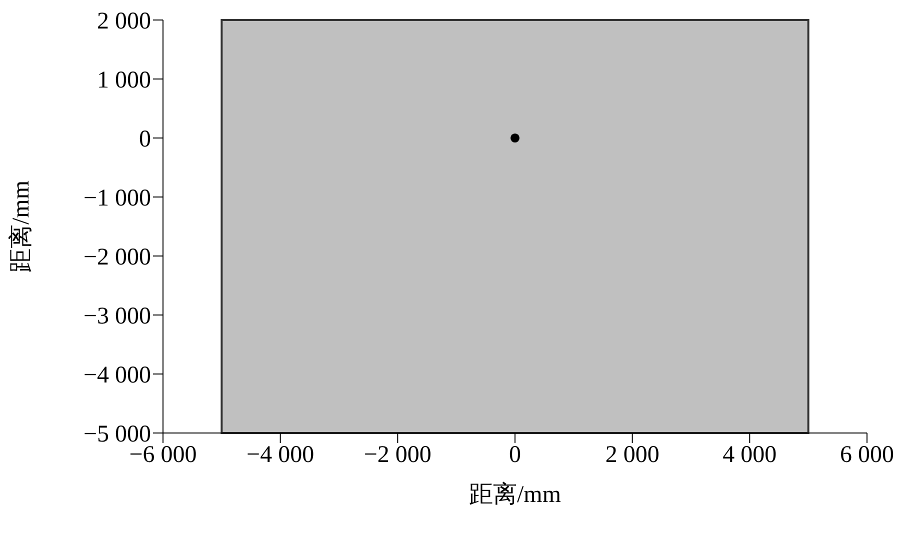 Image resolution: width=901 pixels, height=538 pixels. What do you see at coordinates (124, 81) in the screenshot?
I see `y-tick-label: 1 000` at bounding box center [124, 81].